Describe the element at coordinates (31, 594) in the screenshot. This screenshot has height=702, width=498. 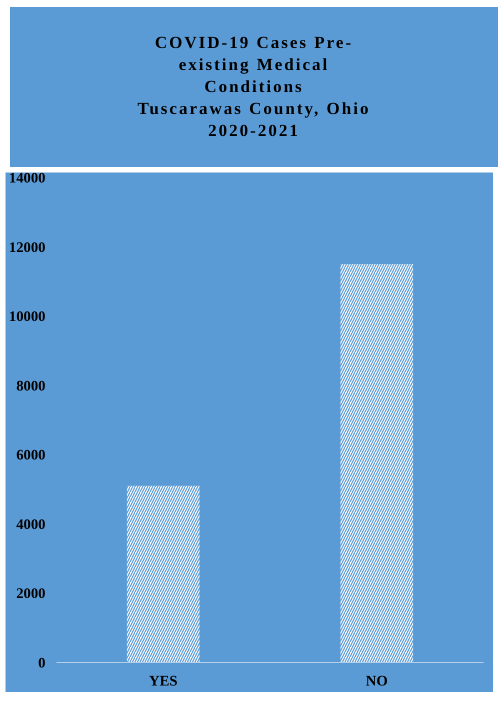
I see `y-tick-label: 2000` at that location.